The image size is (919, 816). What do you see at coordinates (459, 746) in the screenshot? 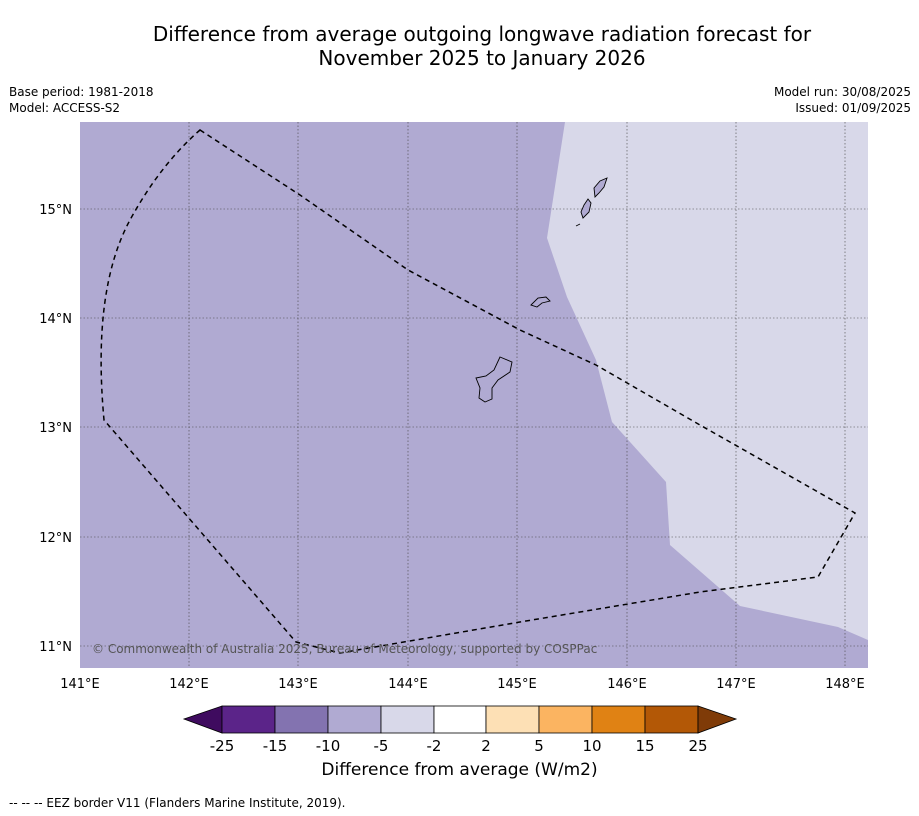
I see `colorbar-labels: -25 -15 -10 -5 -2 2 5 10 15 25` at bounding box center [459, 746].